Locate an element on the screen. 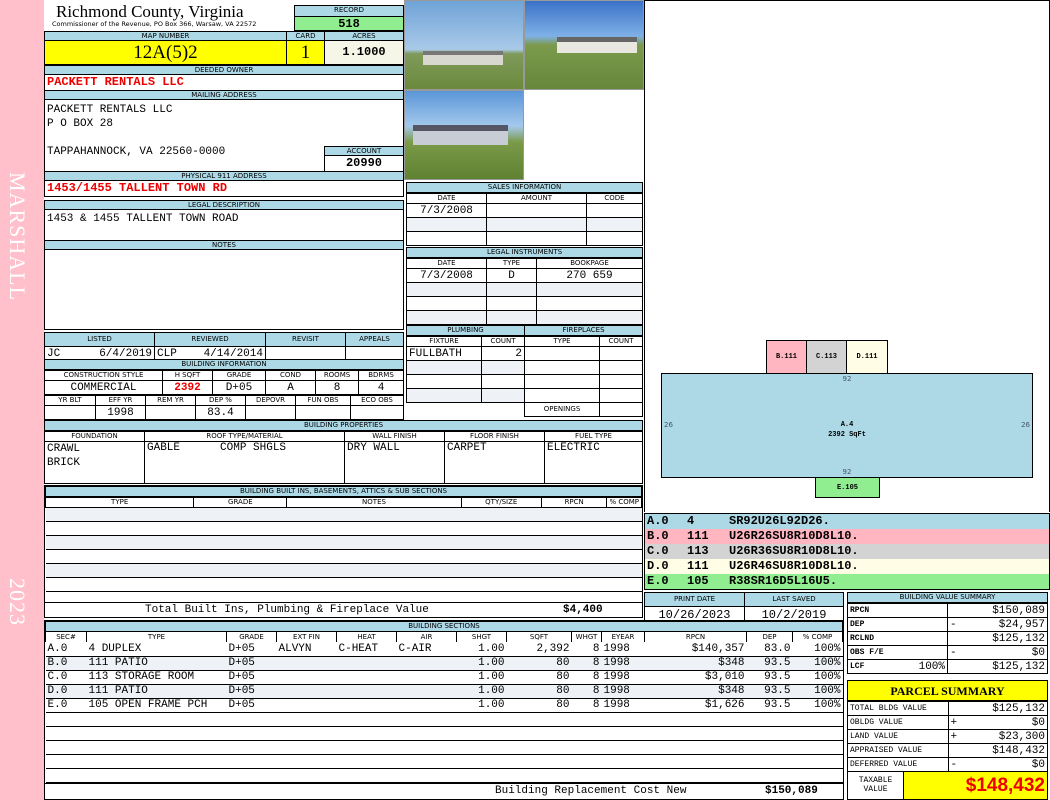 The width and height of the screenshot is (1050, 800). physical-address: 1453/1455 TALLENT TOWN RD is located at coordinates (224, 188).